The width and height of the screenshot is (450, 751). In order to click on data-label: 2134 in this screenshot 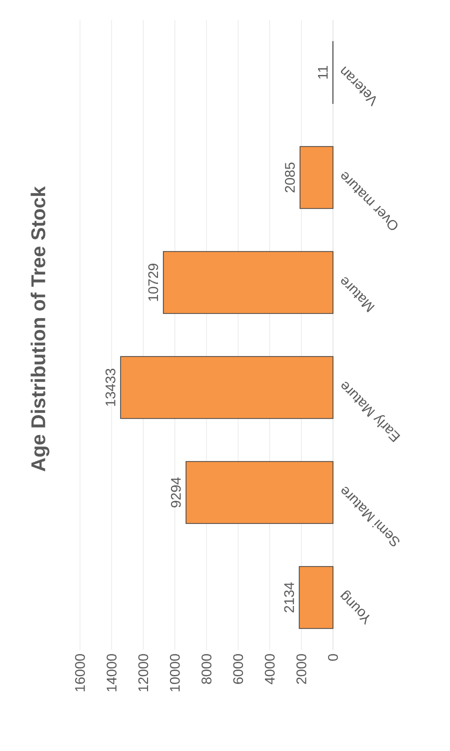, I will do `click(289, 597)`.